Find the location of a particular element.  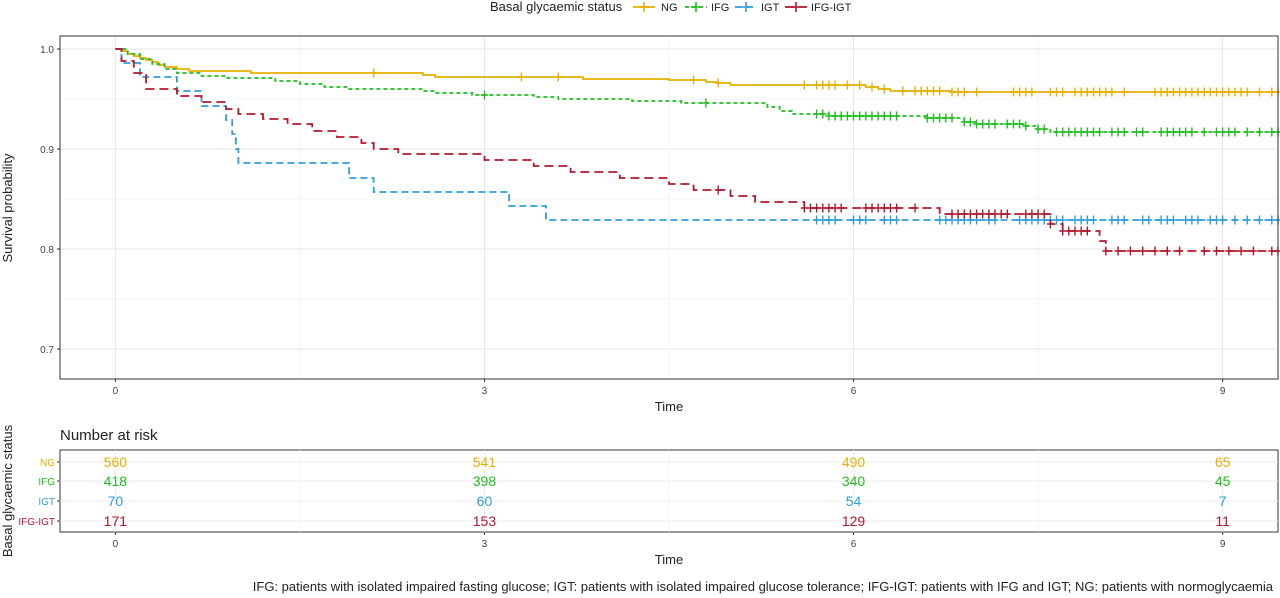

y-tick-label: 0.9 is located at coordinates (47, 150).